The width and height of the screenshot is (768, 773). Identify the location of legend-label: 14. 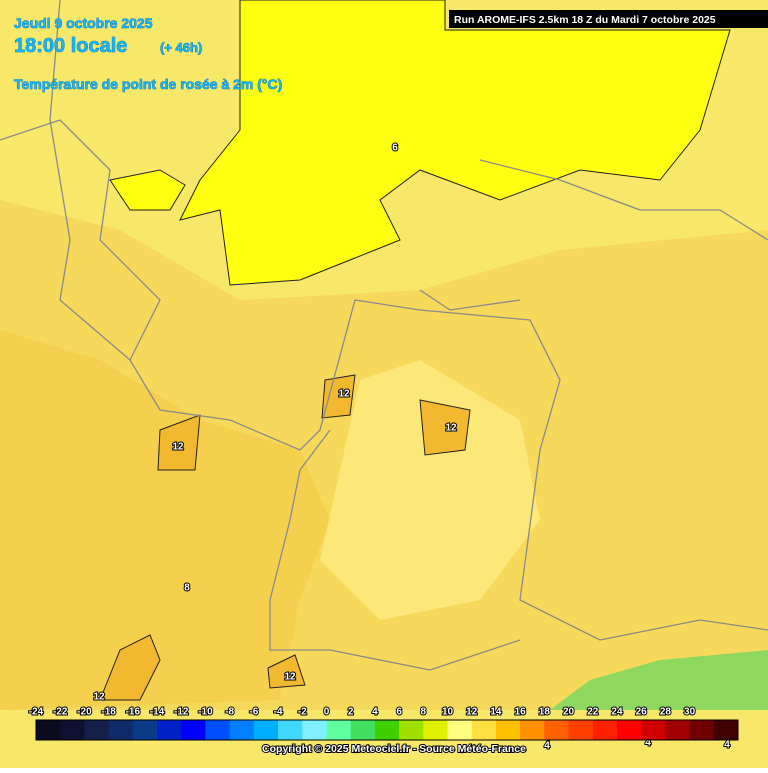
(496, 712).